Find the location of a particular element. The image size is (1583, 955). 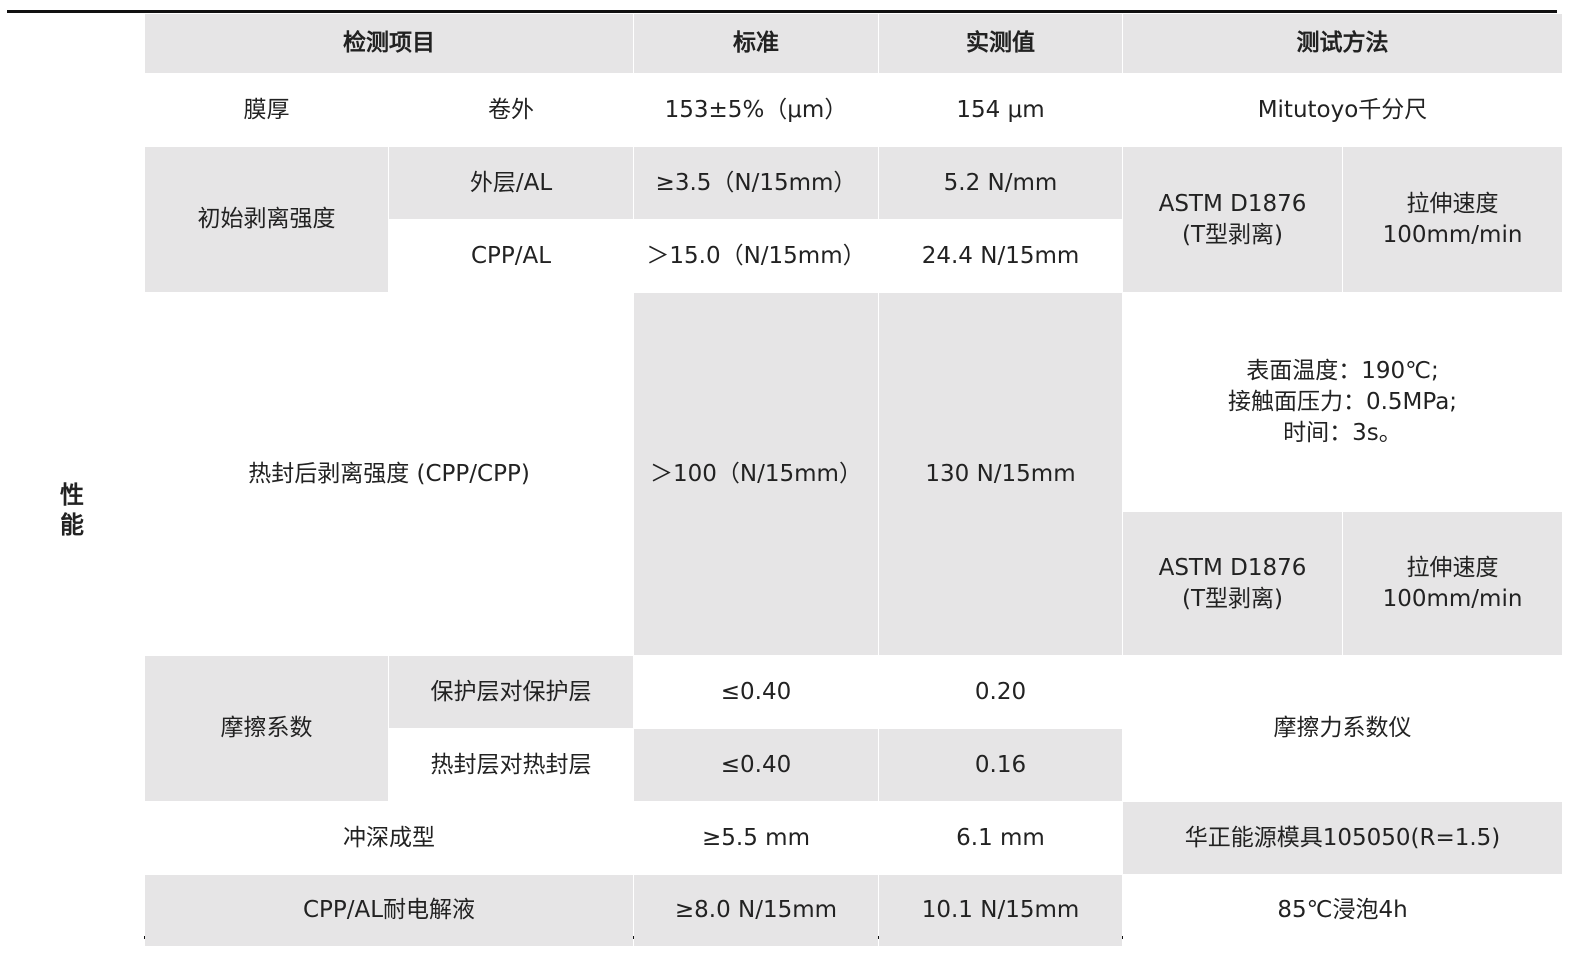

friction-method: 摩擦力系数仪 is located at coordinates (1342, 728).